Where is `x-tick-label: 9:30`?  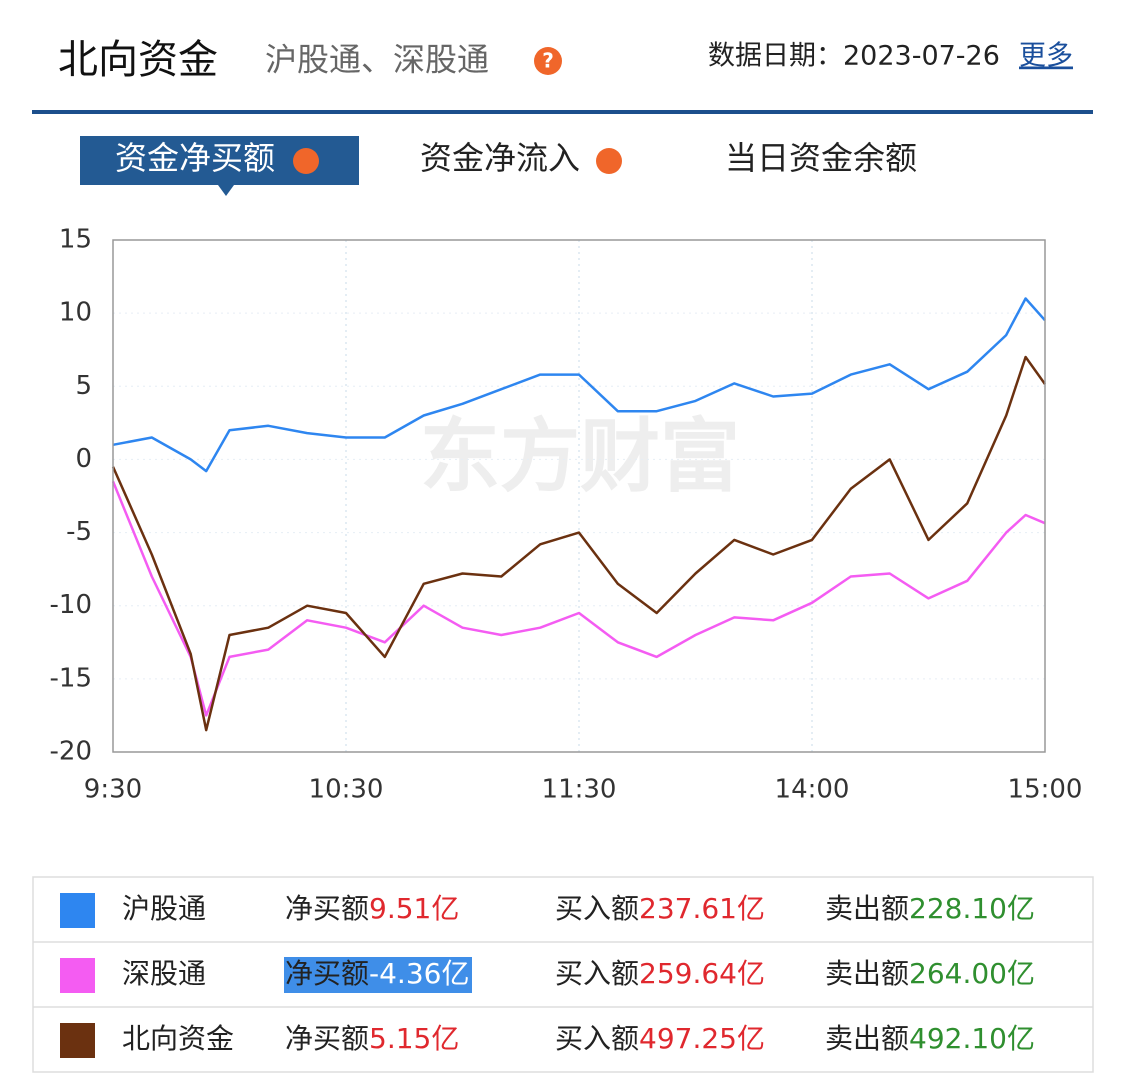
x-tick-label: 9:30 is located at coordinates (113, 790).